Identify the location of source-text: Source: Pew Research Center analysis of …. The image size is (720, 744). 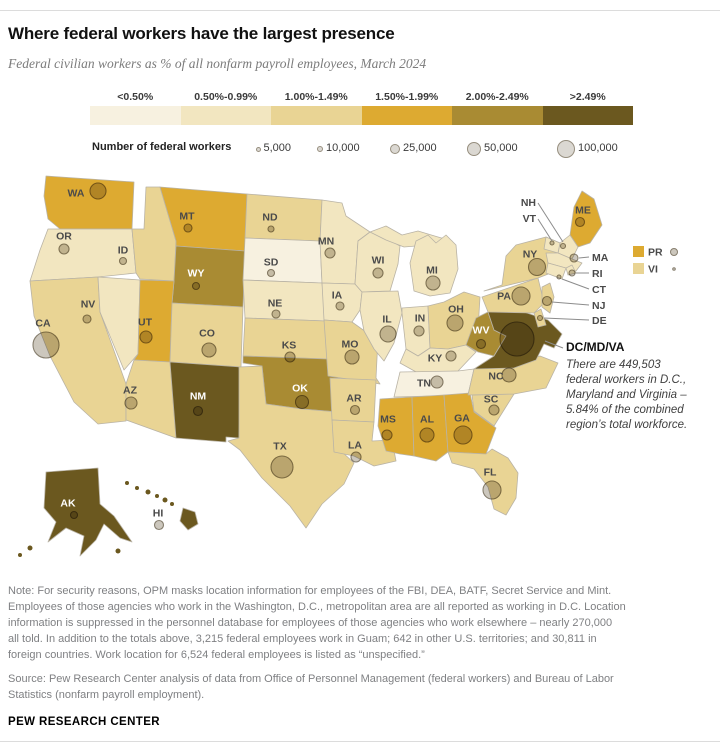
(311, 687).